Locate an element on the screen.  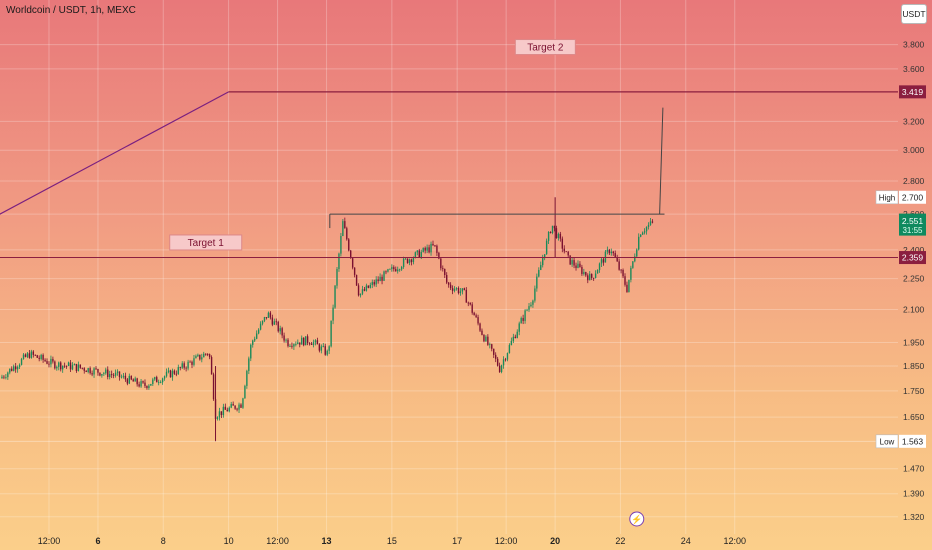
y-tick-label: 3.200 is located at coordinates (914, 121).